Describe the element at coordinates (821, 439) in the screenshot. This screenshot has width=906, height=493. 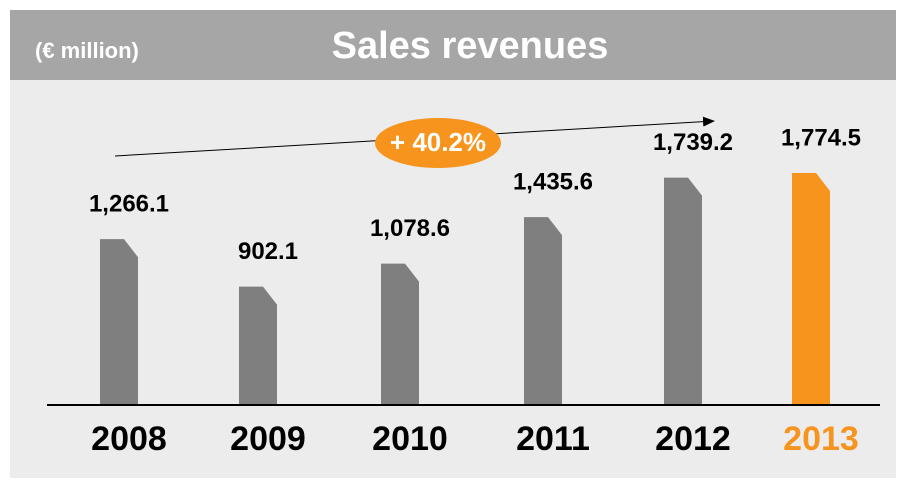
I see `x-tick-label: 2013` at that location.